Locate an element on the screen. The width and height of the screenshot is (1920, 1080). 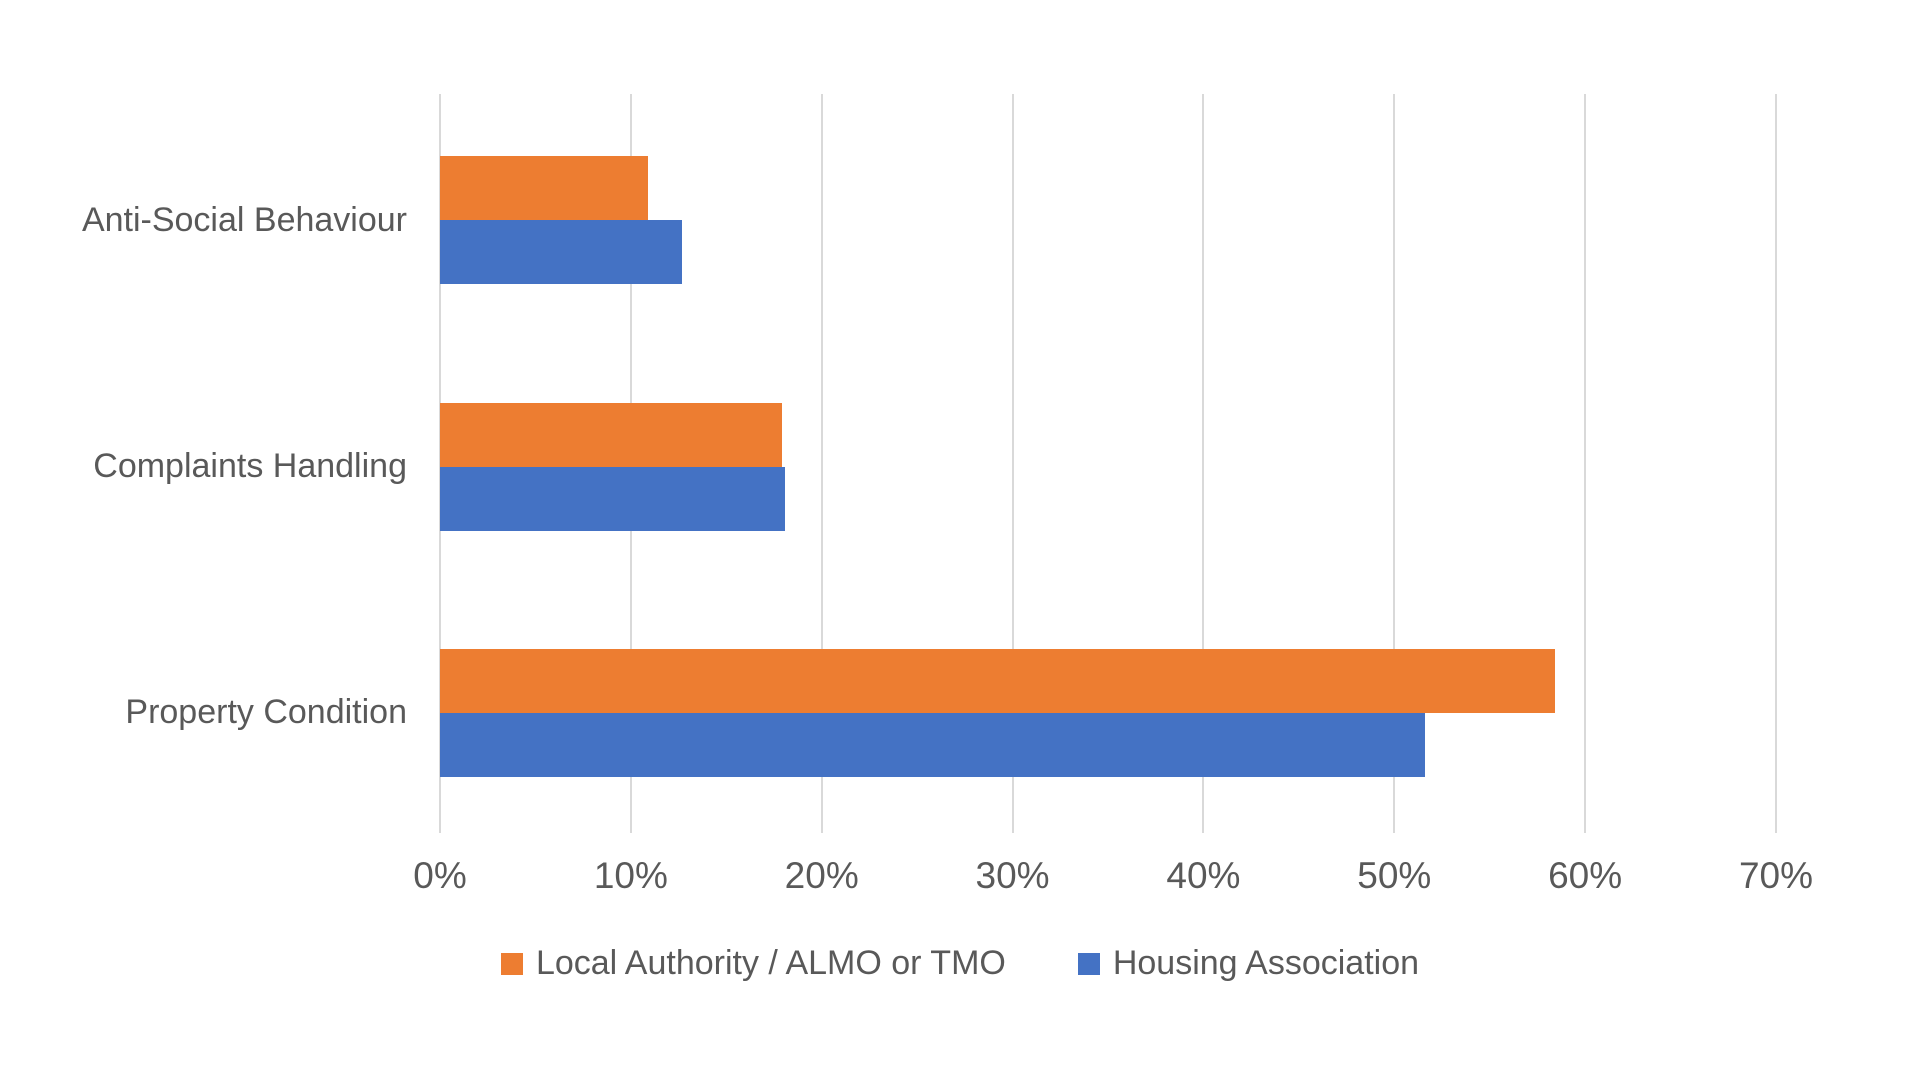
legend-item-housing-association: Housing Association is located at coordinates (1248, 963).